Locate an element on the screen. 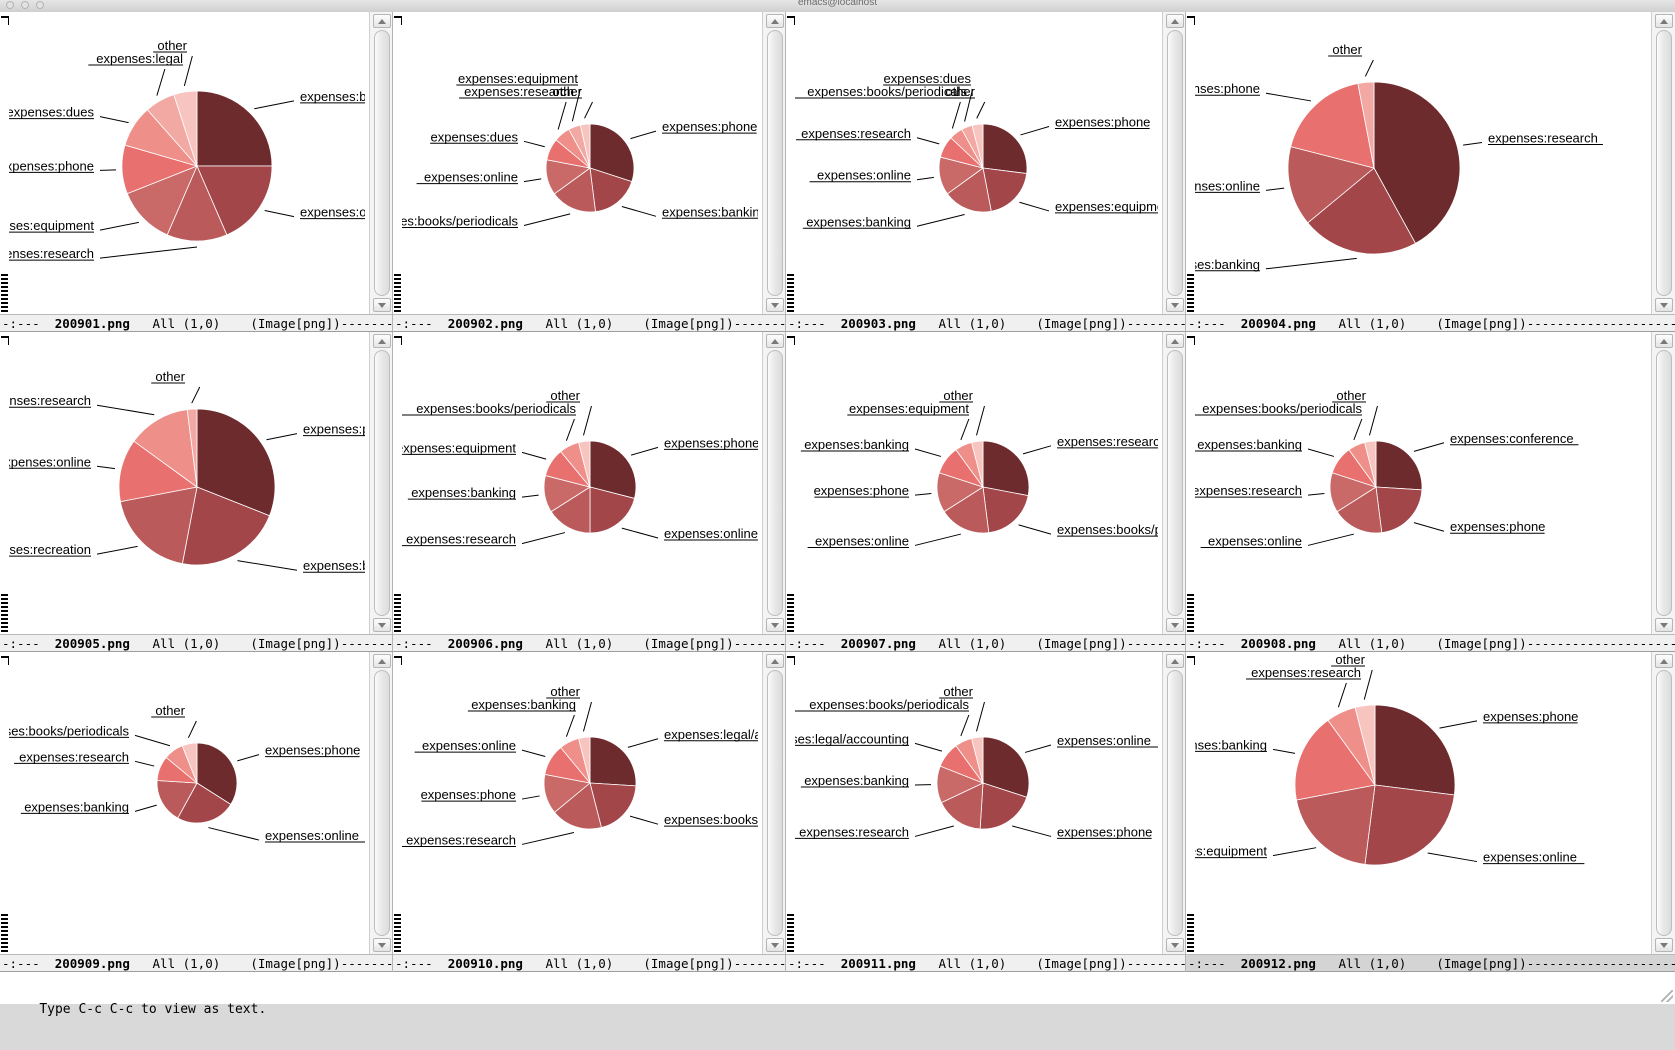 The height and width of the screenshot is (1050, 1675). resize-grip is located at coordinates (1667, 996).